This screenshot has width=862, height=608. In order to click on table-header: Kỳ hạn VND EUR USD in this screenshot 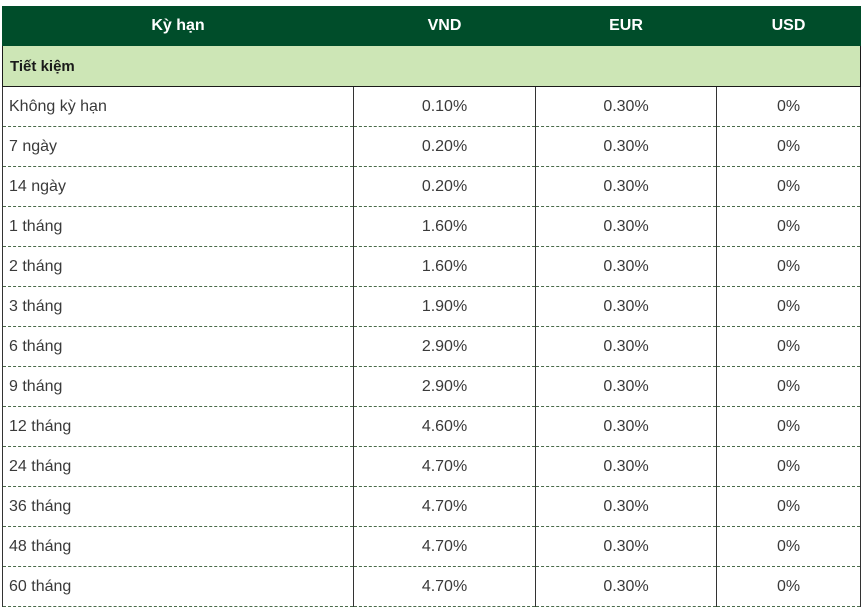, I will do `click(431, 26)`.